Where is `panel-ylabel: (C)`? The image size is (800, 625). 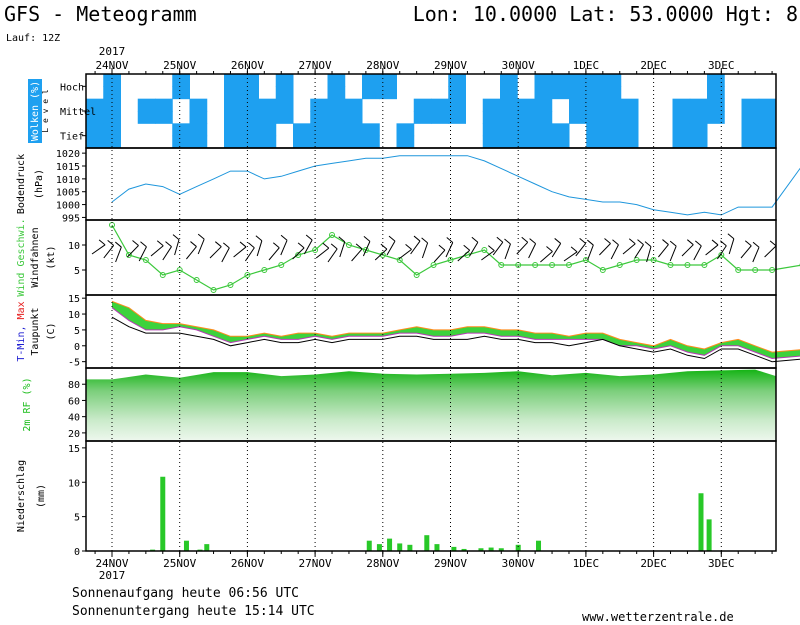 panel-ylabel: (C) is located at coordinates (51, 331).